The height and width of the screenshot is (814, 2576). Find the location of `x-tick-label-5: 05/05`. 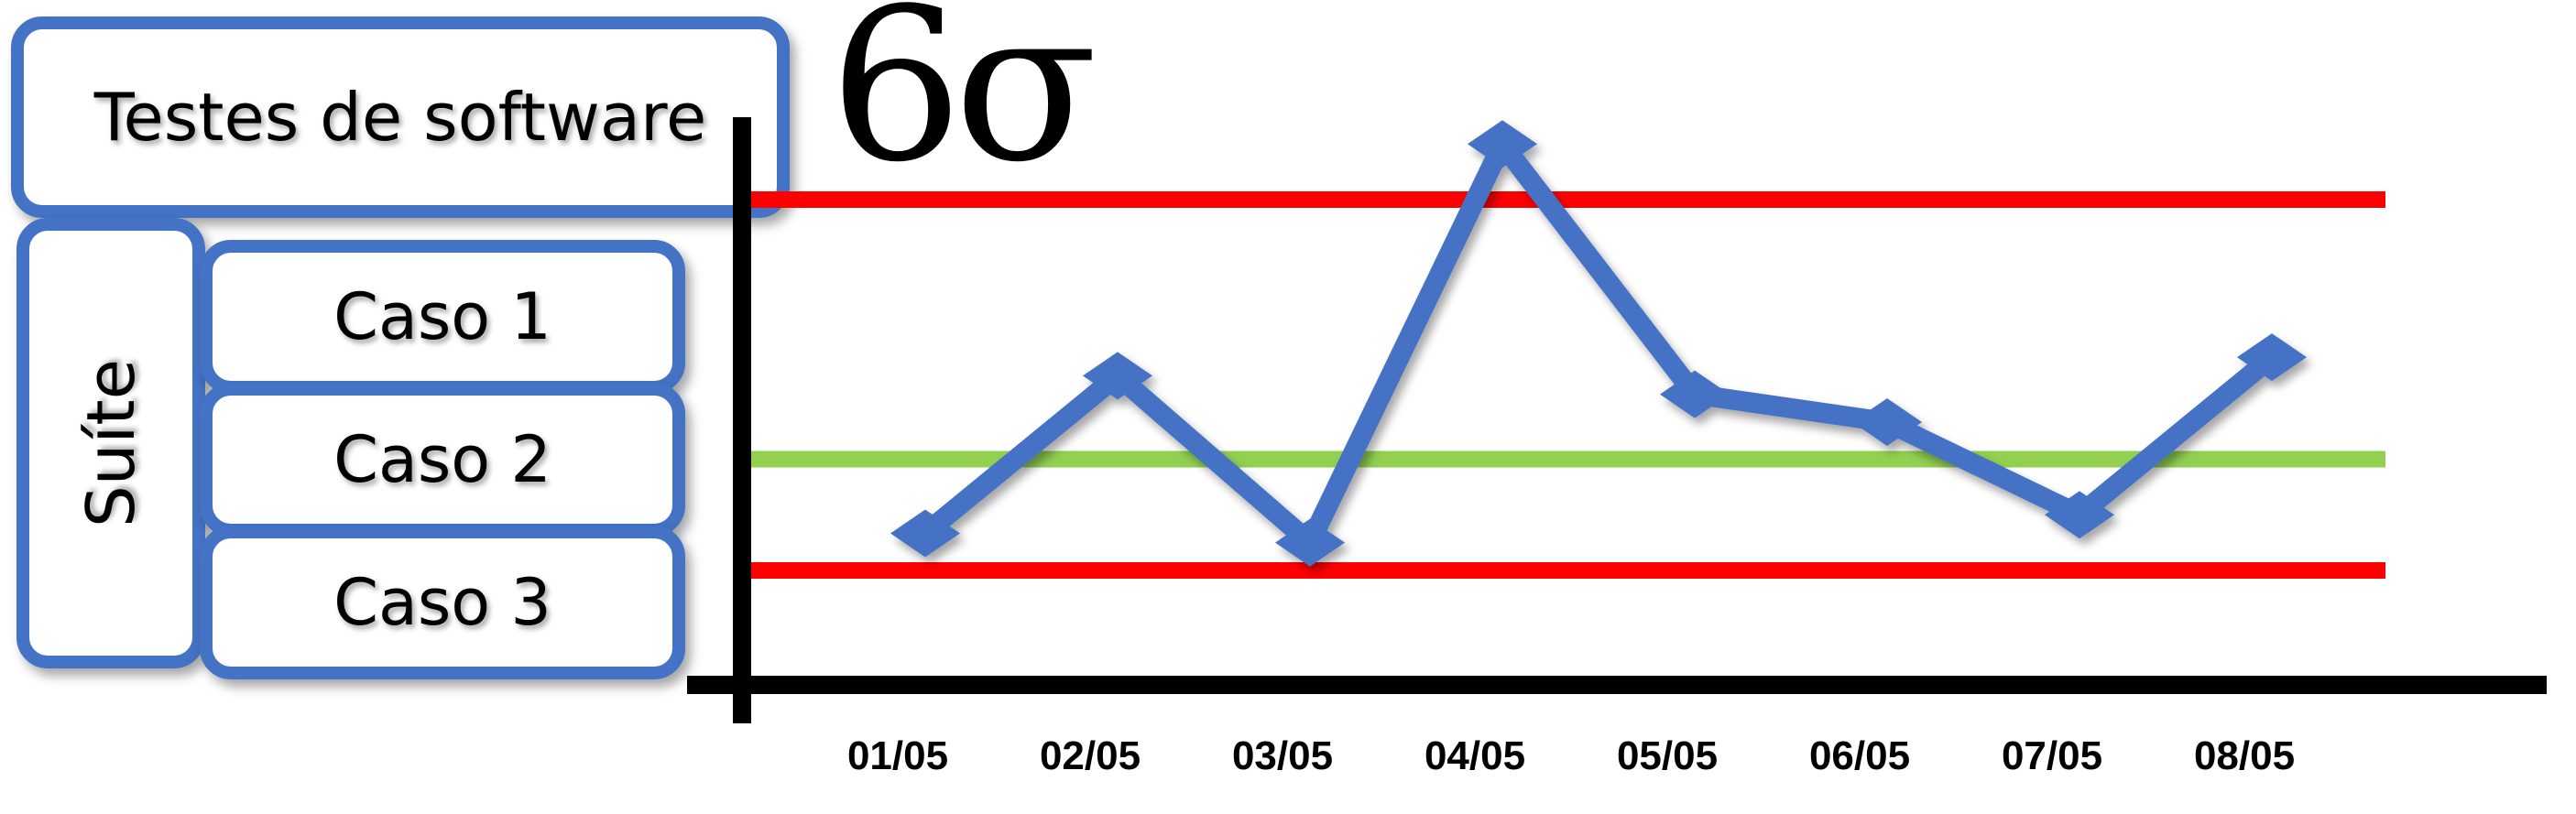

x-tick-label-5: 05/05 is located at coordinates (1668, 755).